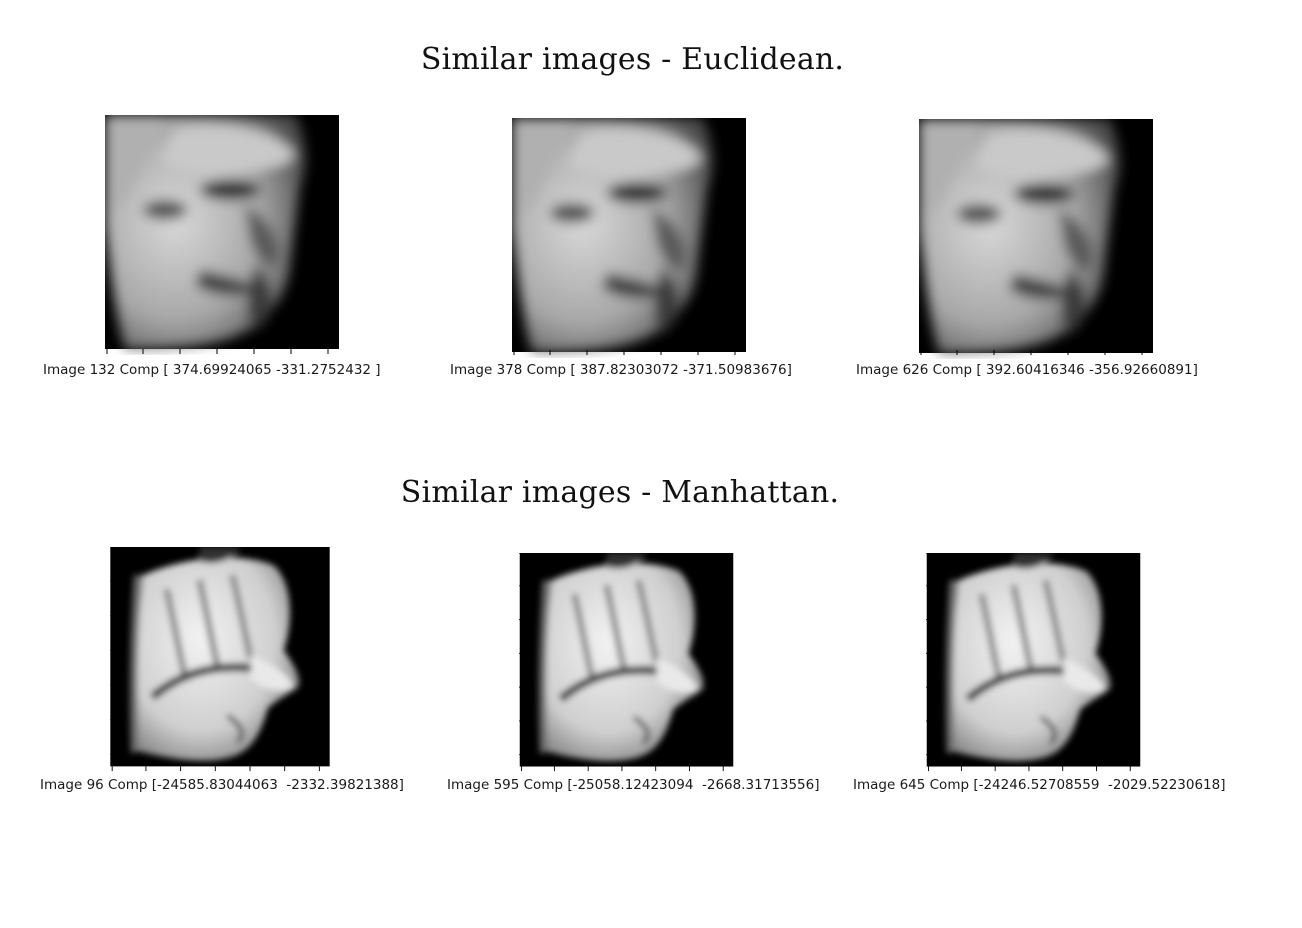 The width and height of the screenshot is (1302, 928). Describe the element at coordinates (620, 492) in the screenshot. I see `manhattan-title: Similar images - Manhattan.` at that location.